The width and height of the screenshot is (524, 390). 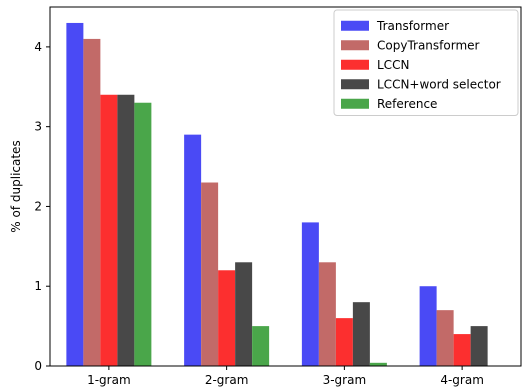 I want to click on legend-label: LCCN, so click(x=393, y=65).